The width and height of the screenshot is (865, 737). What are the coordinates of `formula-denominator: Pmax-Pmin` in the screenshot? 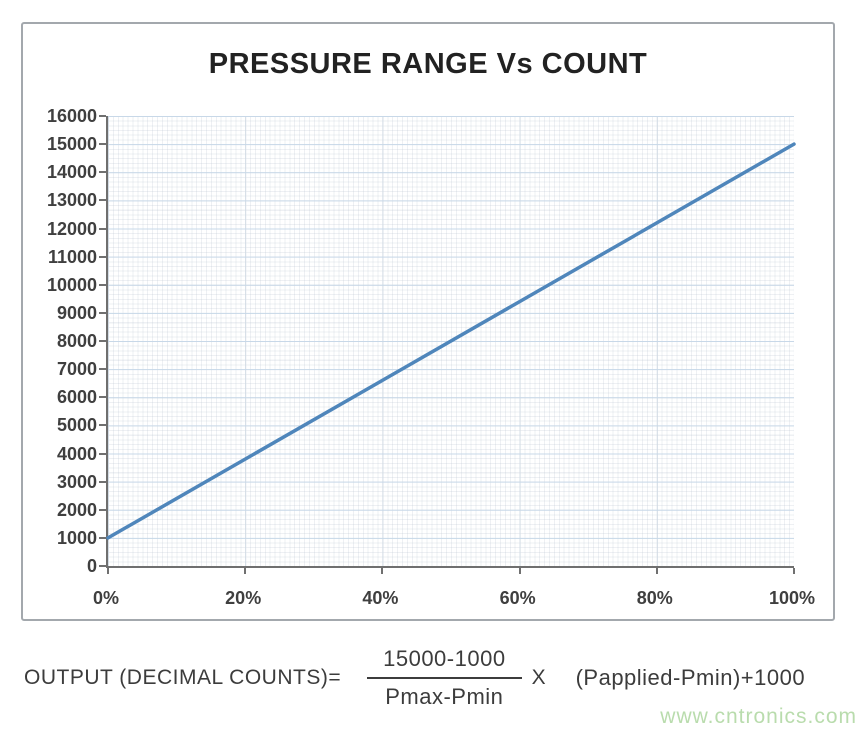 It's located at (444, 696).